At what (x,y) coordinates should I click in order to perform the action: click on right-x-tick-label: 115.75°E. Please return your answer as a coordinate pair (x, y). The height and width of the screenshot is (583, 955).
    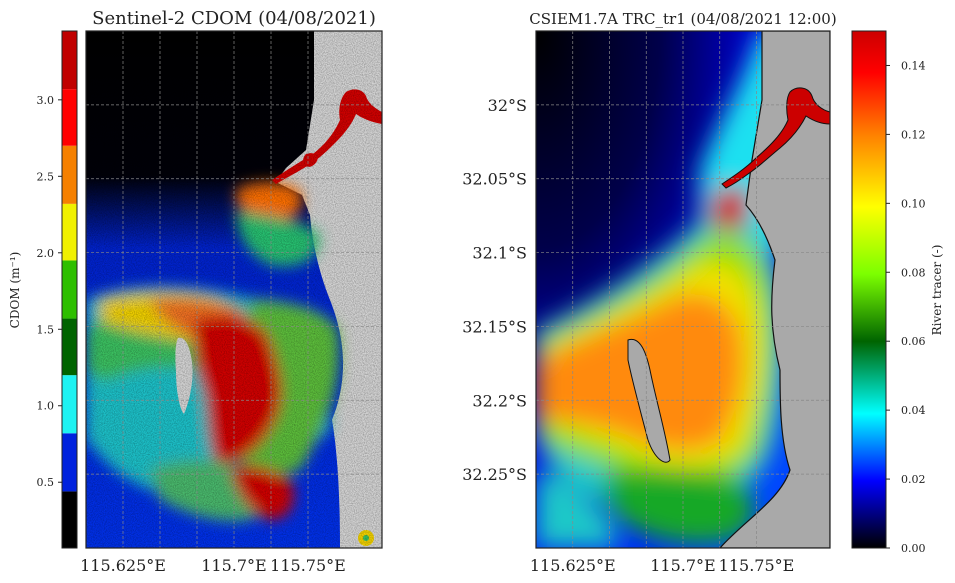
    Looking at the image, I should click on (757, 565).